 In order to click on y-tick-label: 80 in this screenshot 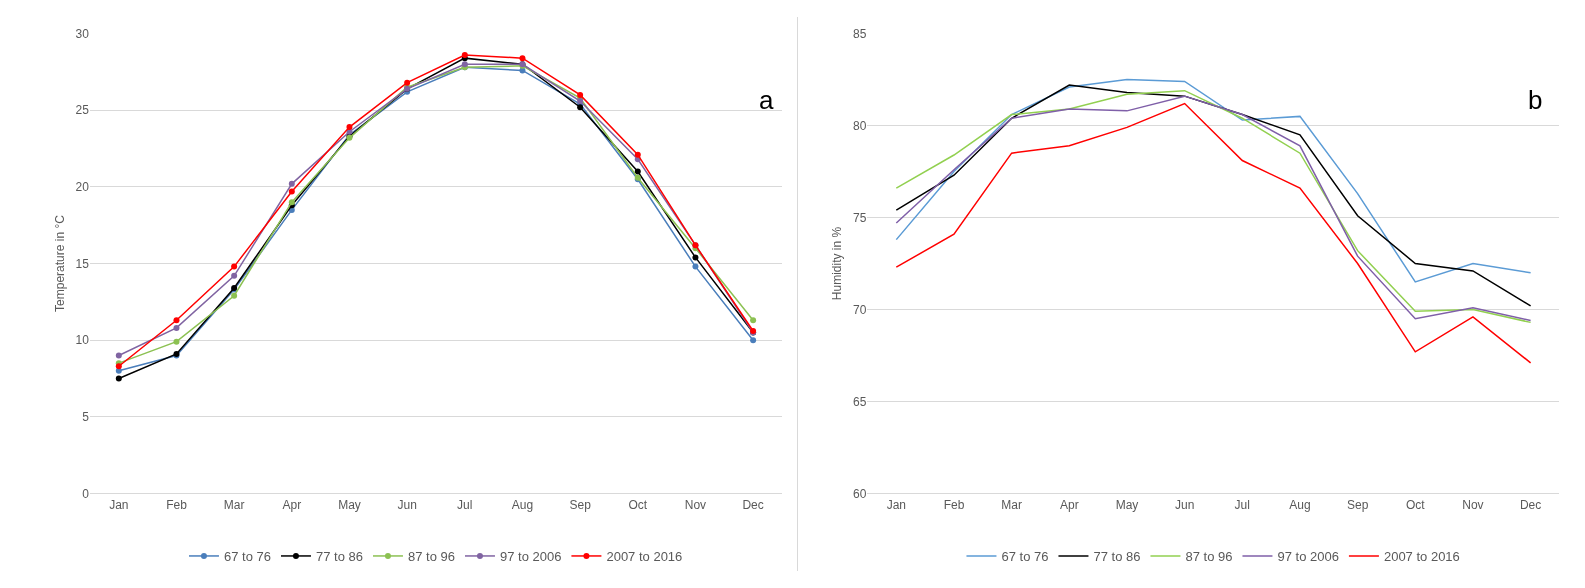, I will do `click(860, 125)`.